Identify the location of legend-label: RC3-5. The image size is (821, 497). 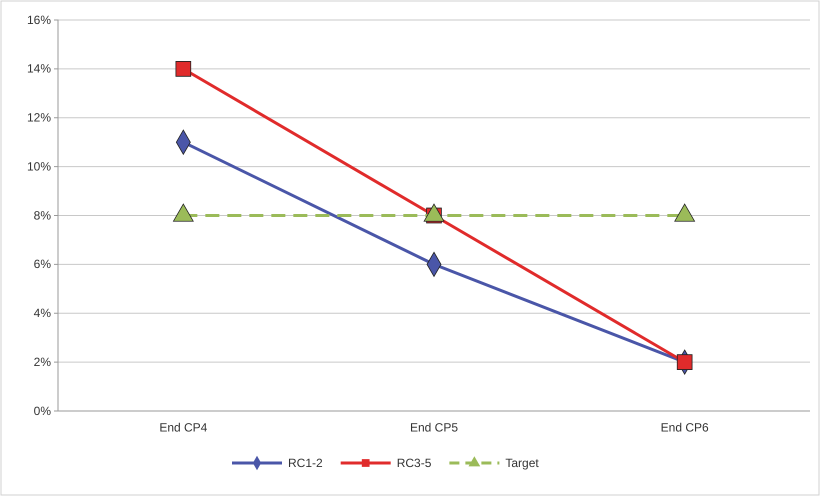
(414, 463).